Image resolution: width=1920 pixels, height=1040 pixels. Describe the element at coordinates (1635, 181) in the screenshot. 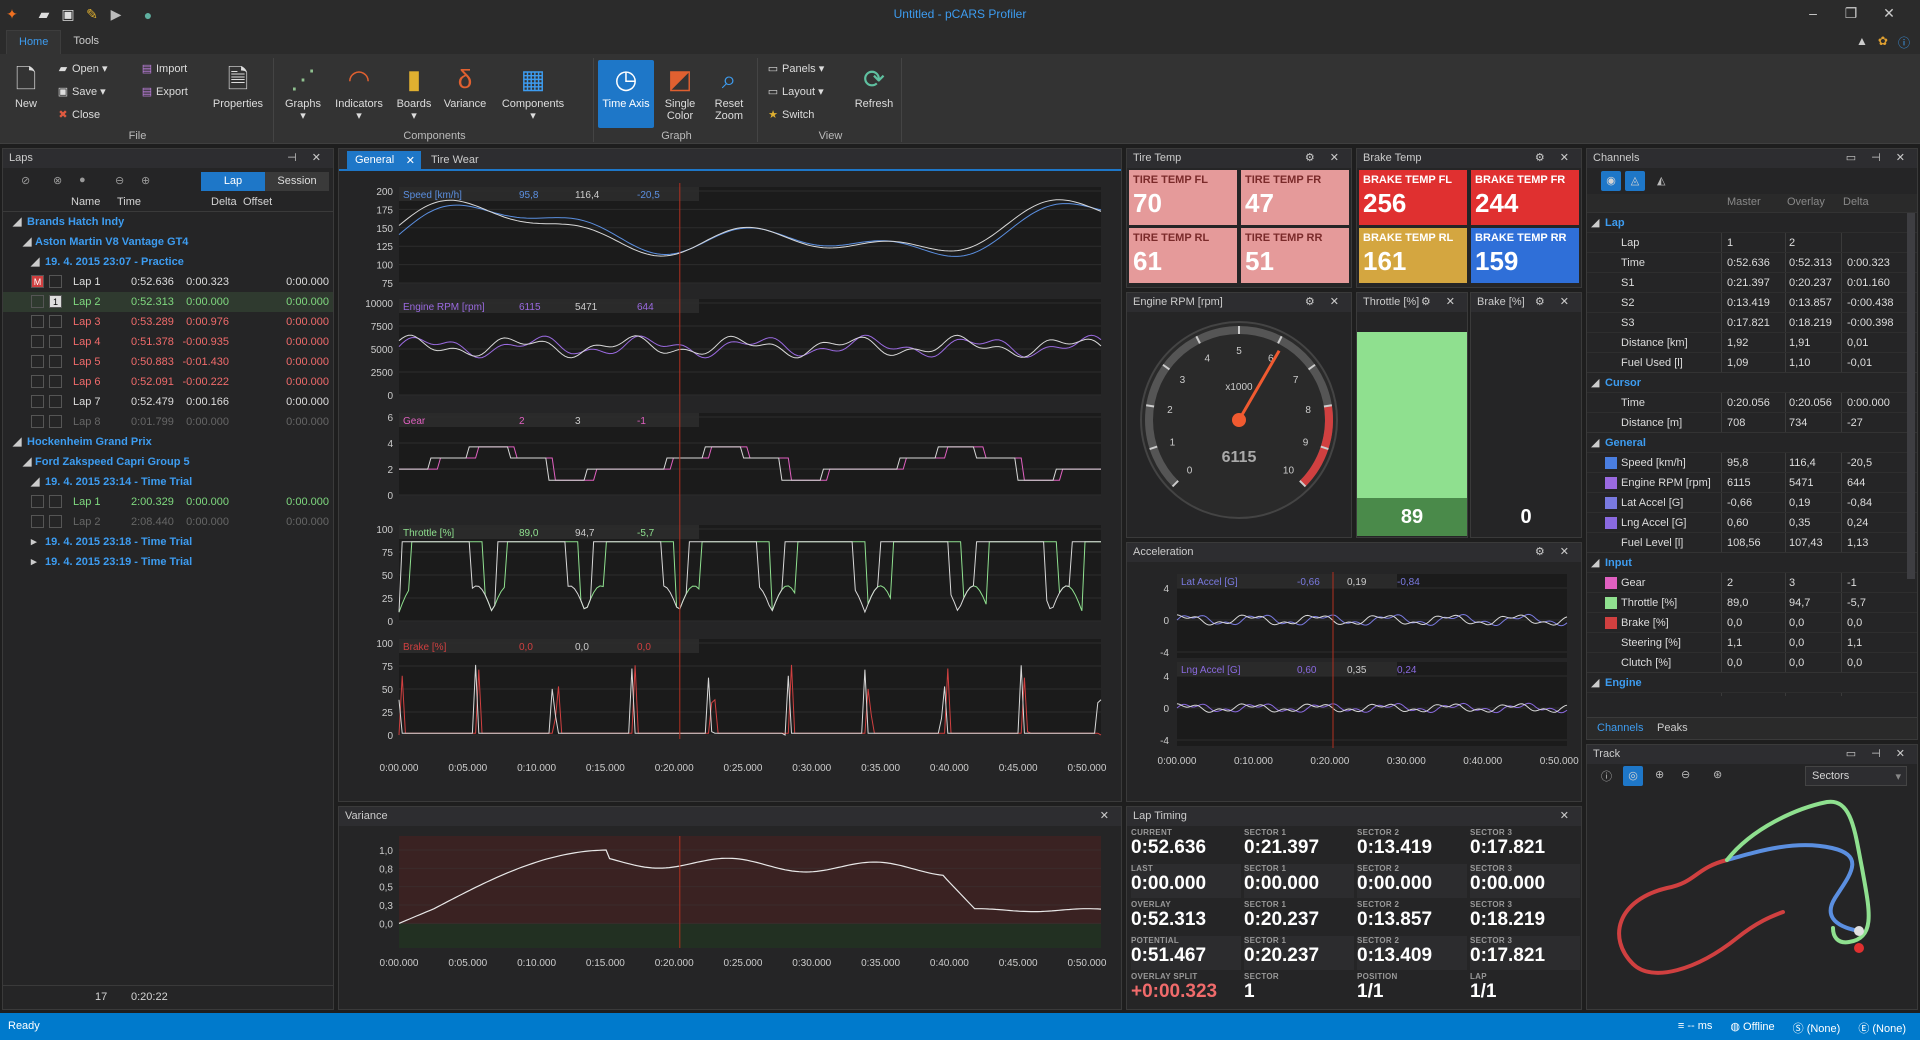

I see `overlay-lap-icon: ◬` at that location.